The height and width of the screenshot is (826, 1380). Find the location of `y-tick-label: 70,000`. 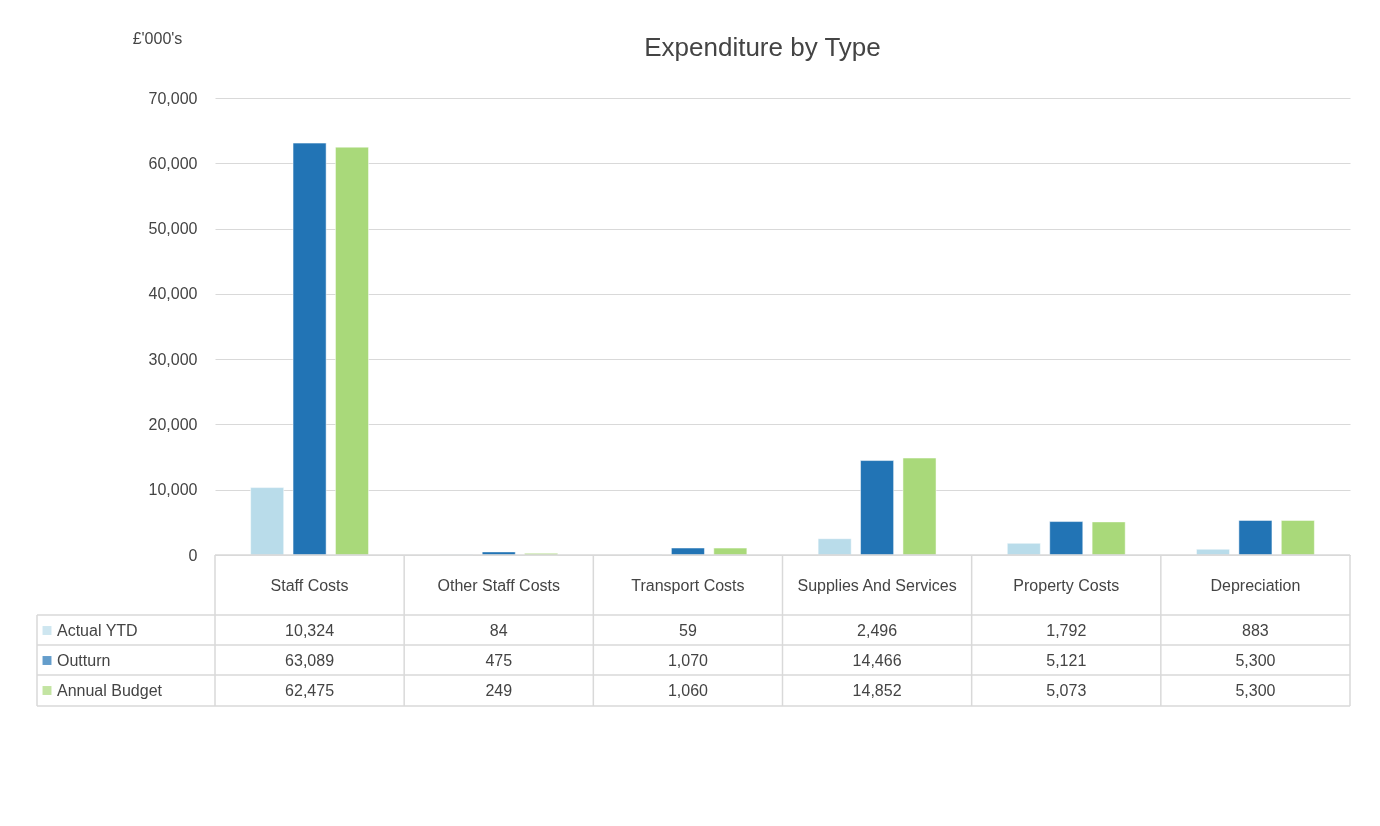

y-tick-label: 70,000 is located at coordinates (173, 98).